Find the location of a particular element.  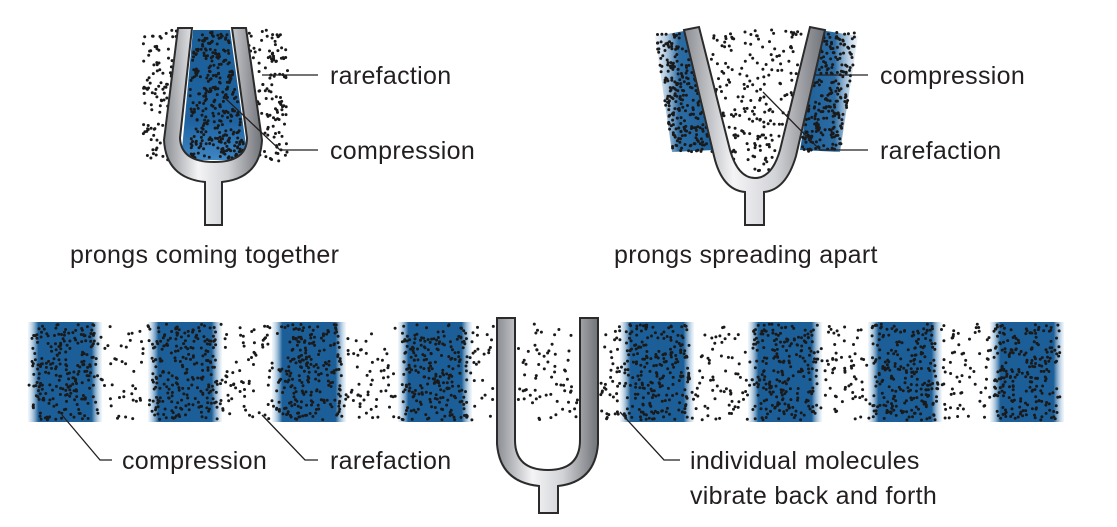

rarefaction-leader-bottom is located at coordinates (289, 437).